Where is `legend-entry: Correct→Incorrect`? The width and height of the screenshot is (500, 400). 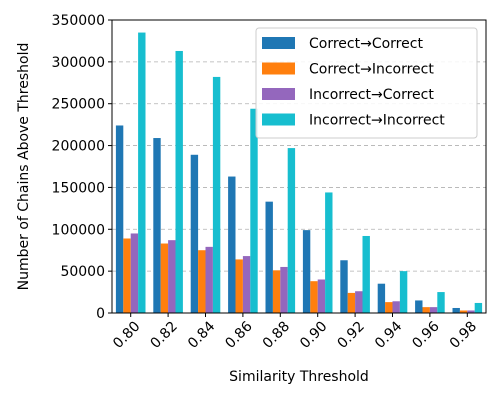
legend-entry: Correct→Incorrect is located at coordinates (371, 70).